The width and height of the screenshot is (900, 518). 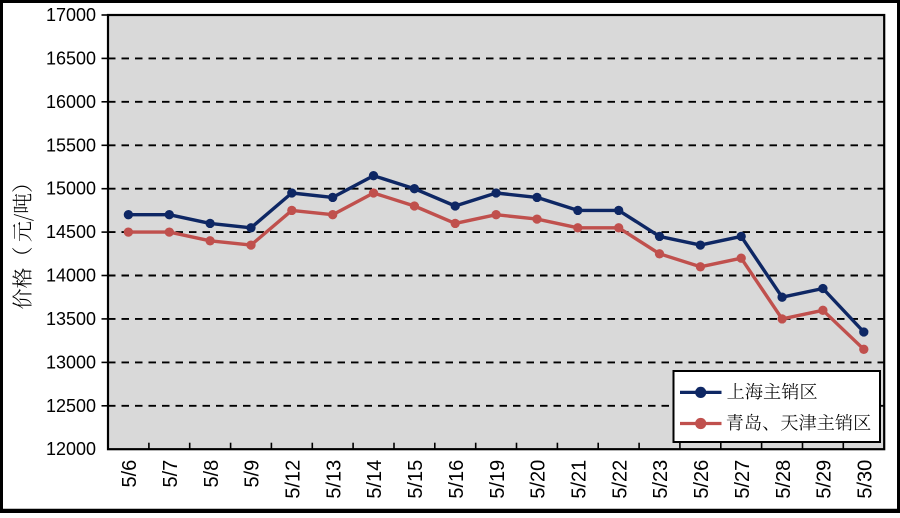 What do you see at coordinates (71, 189) in the screenshot?
I see `svg-text: 15000` at bounding box center [71, 189].